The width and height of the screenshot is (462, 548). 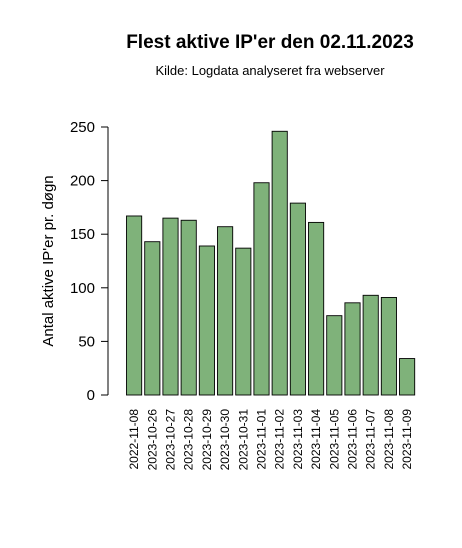 I want to click on x-tick-label-2023-11-05: 2023-11-05, so click(x=334, y=439).